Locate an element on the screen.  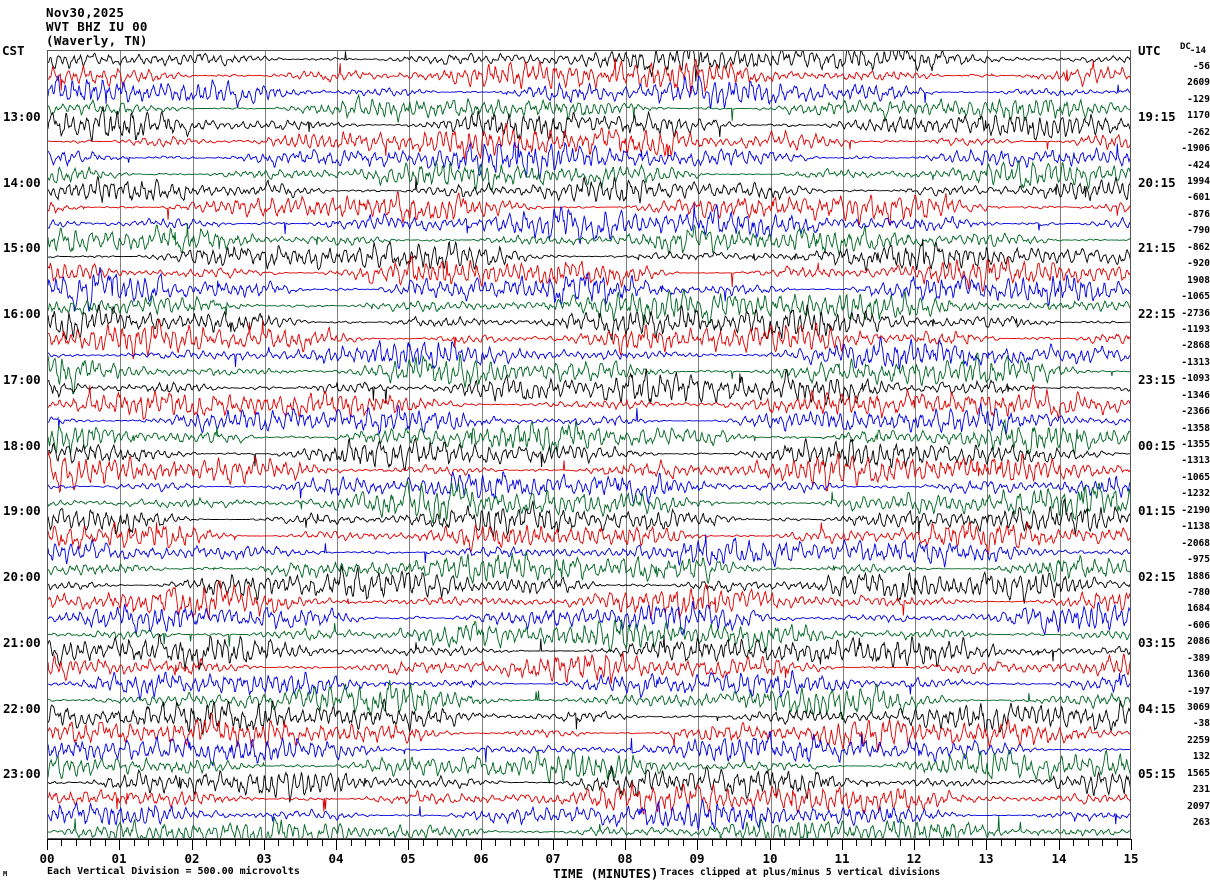
dc-offset-value: 132 is located at coordinates (1201, 757).